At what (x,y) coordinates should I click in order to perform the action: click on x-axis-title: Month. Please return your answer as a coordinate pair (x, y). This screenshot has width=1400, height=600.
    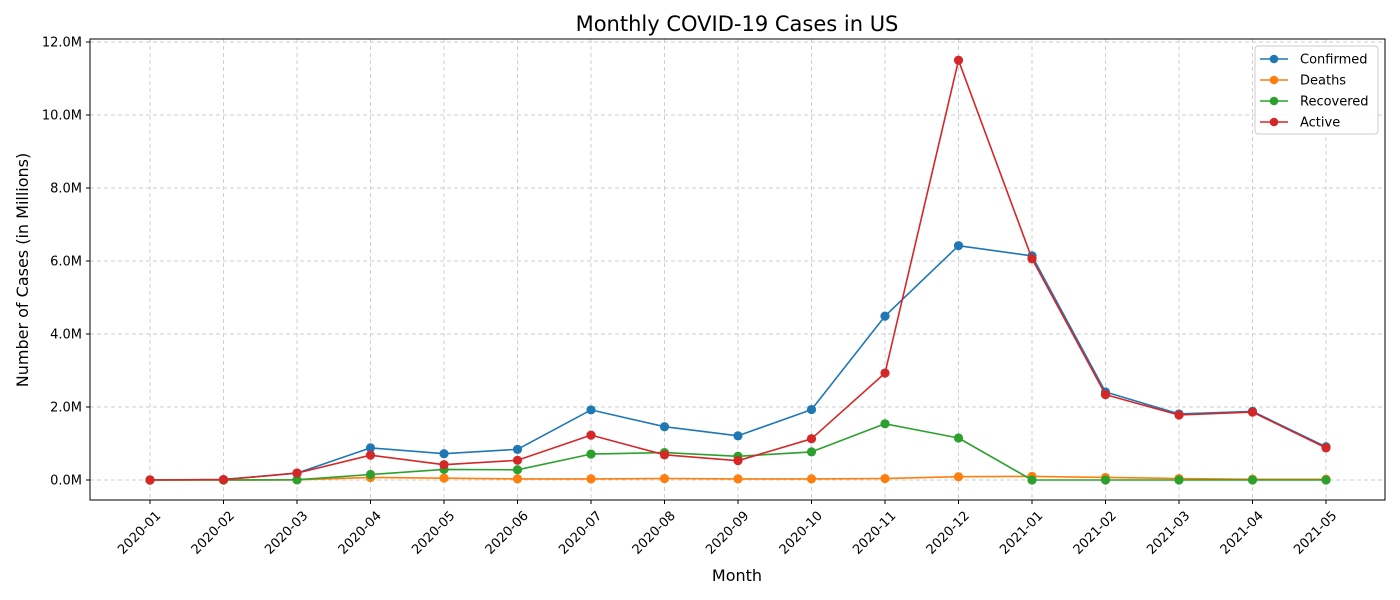
    Looking at the image, I should click on (737, 575).